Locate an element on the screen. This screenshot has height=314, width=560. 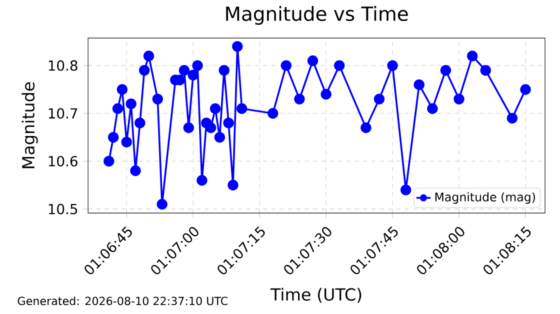
y-tick-label: 10.6 is located at coordinates (63, 161).